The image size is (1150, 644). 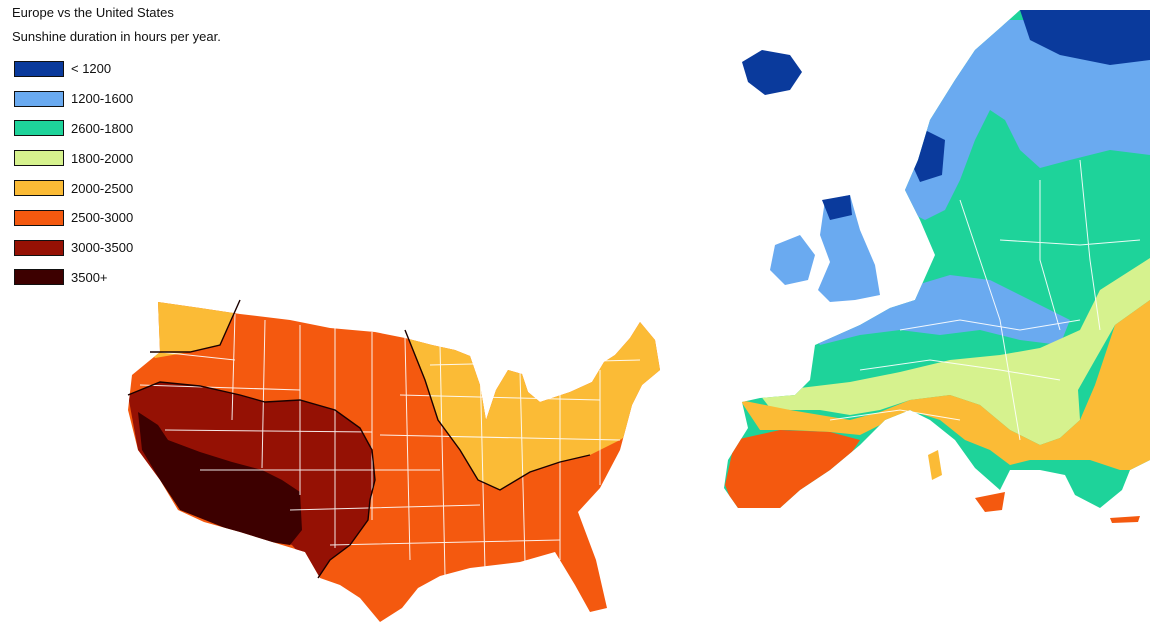 What do you see at coordinates (220, 478) in the screenshot?
I see `us-zone-3500-plus` at bounding box center [220, 478].